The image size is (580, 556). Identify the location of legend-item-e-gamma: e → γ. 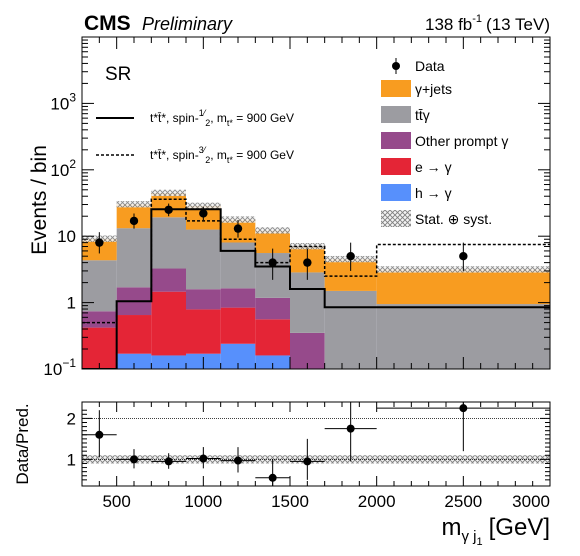
(416, 166).